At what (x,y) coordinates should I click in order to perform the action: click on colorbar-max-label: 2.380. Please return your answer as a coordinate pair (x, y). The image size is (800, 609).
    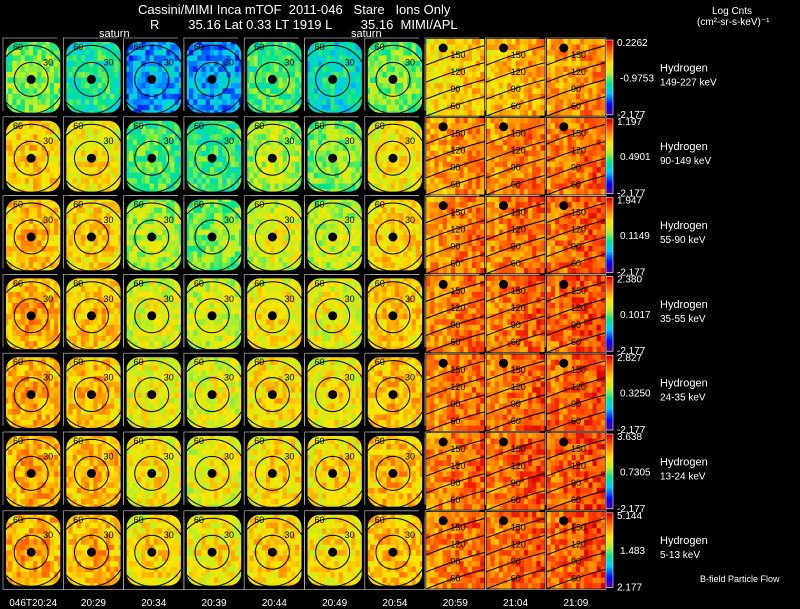
    Looking at the image, I should click on (629, 279).